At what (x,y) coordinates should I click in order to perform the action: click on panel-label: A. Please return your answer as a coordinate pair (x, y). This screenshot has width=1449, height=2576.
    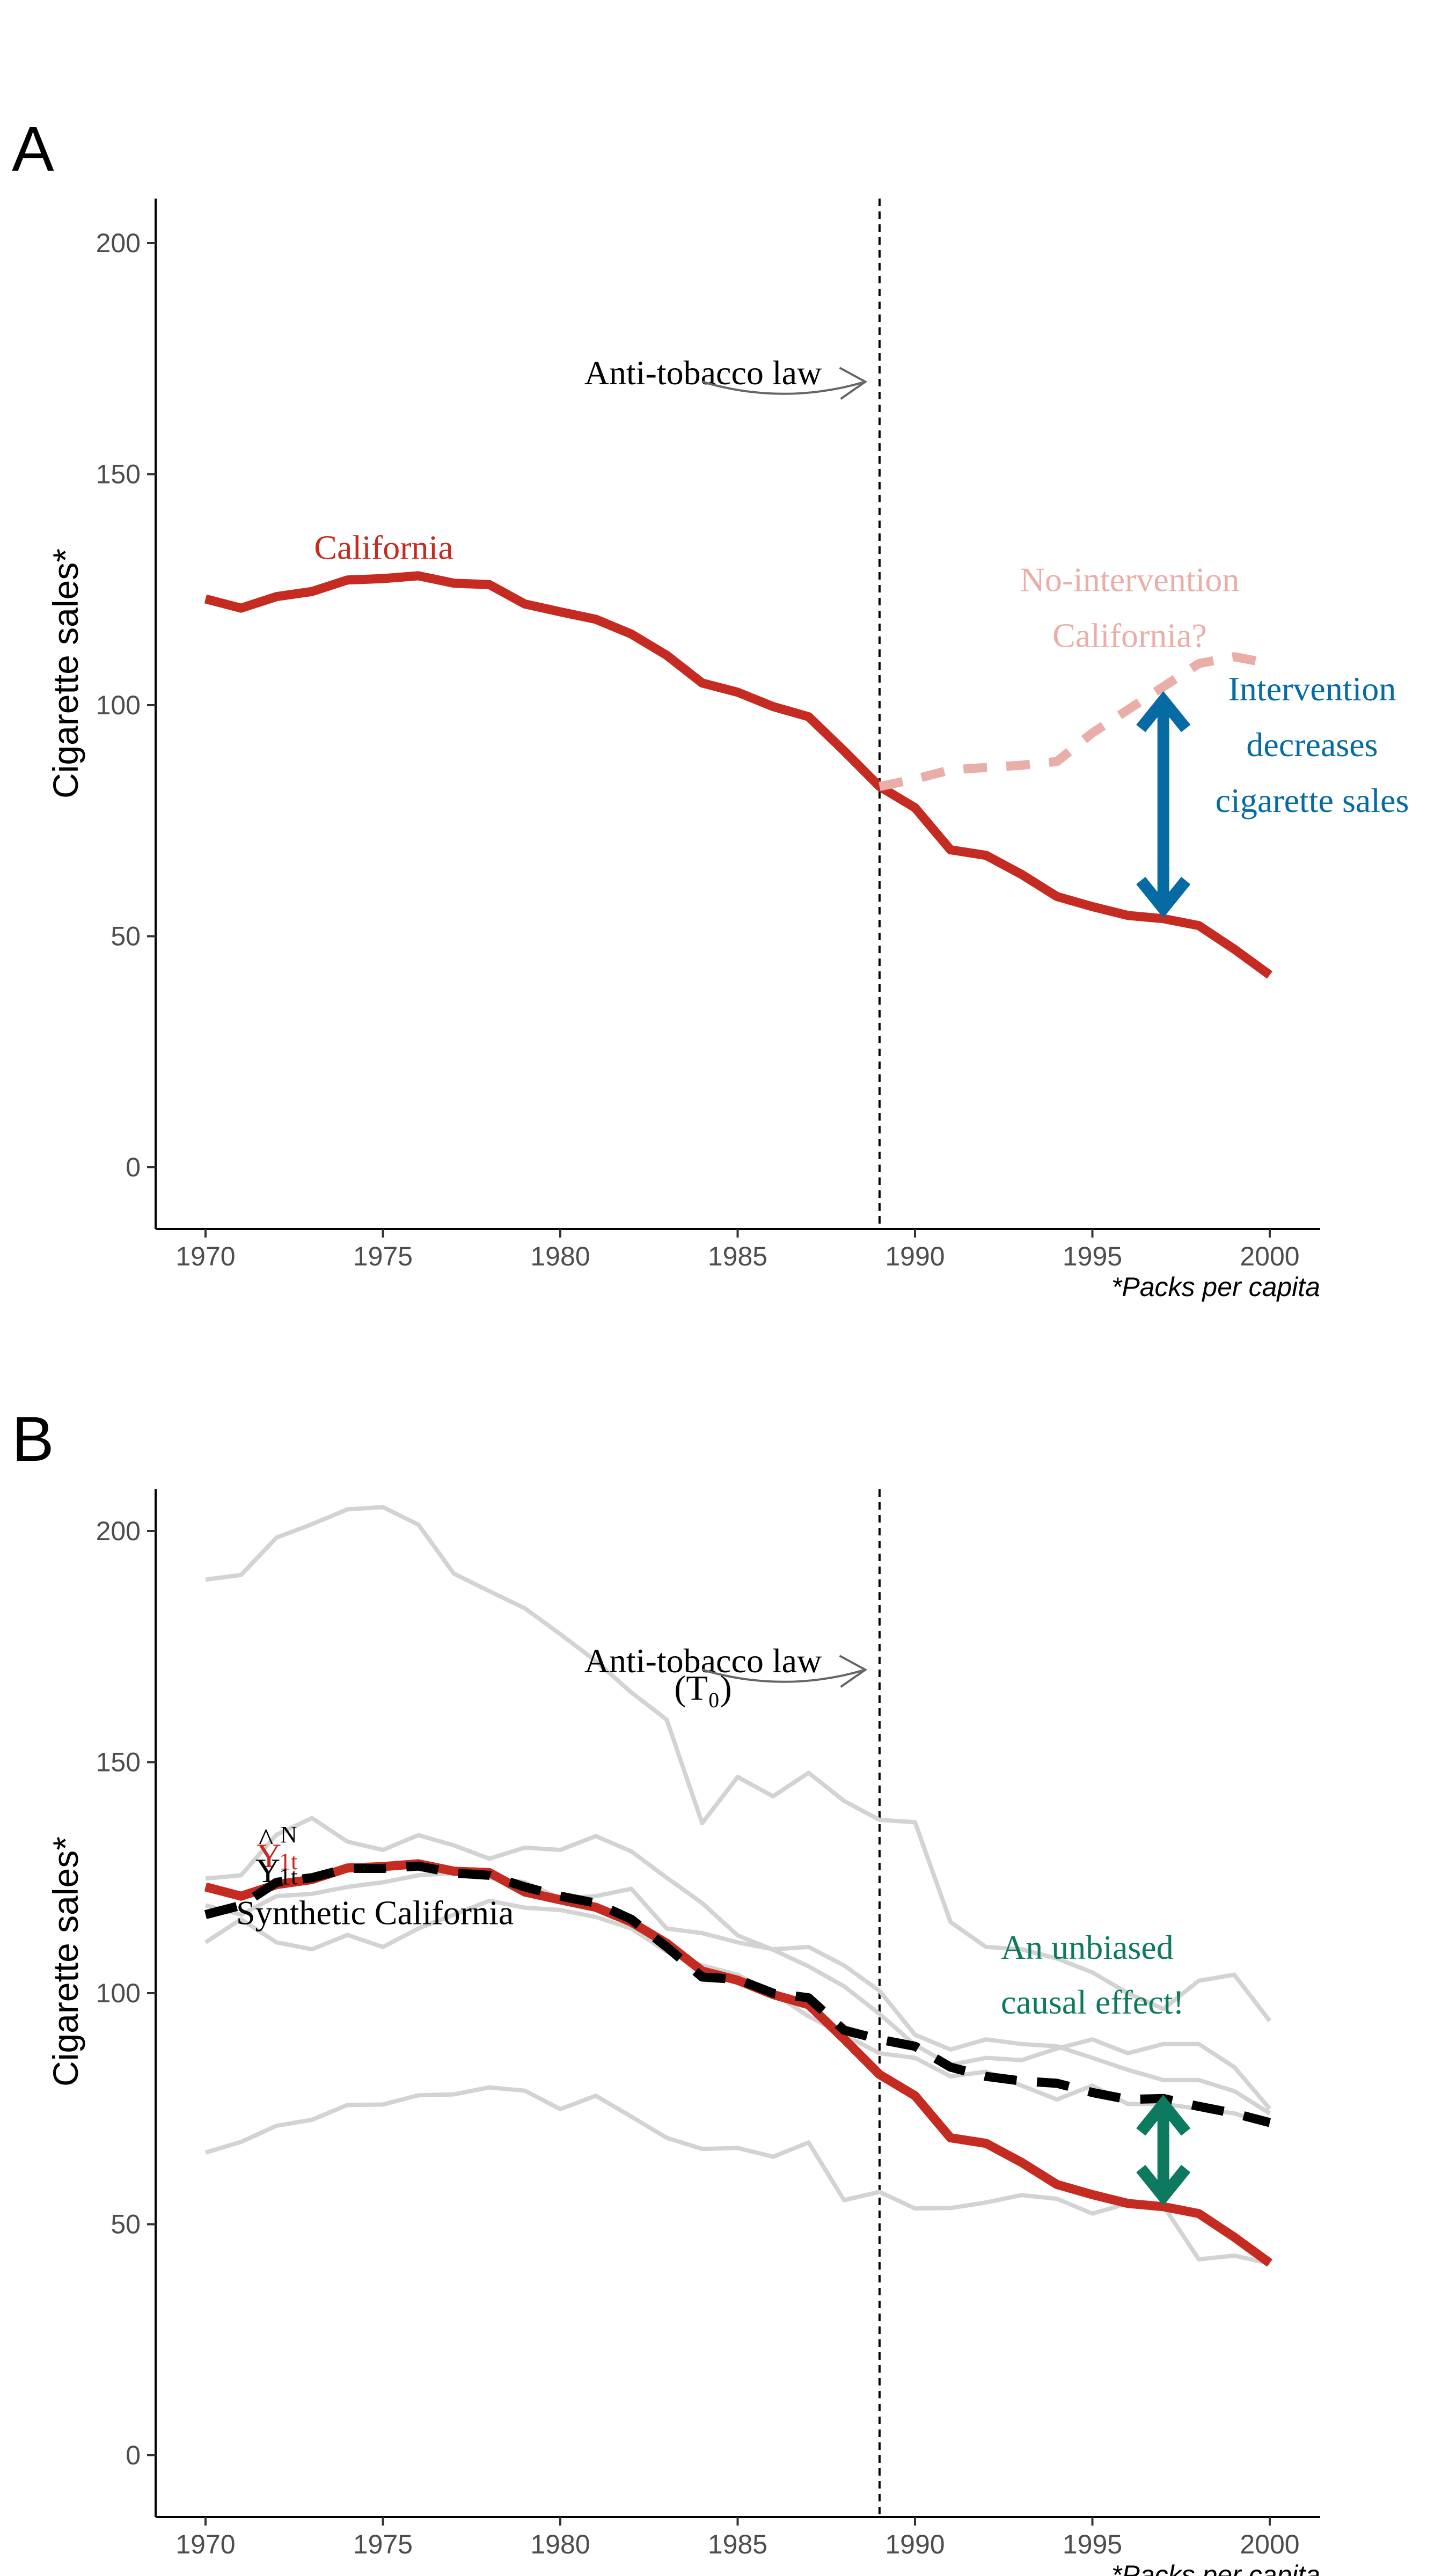
    Looking at the image, I should click on (33, 149).